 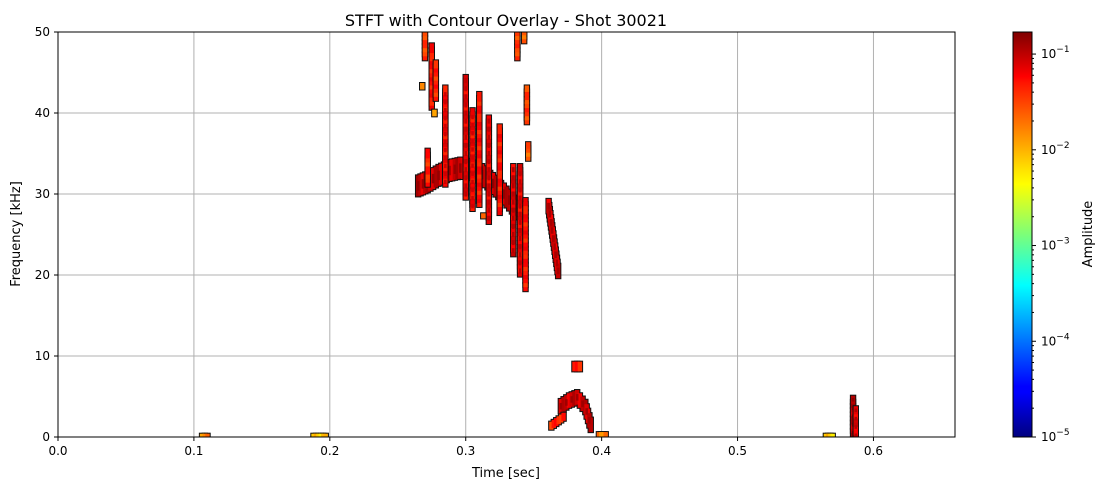 I want to click on region-spike-c, so click(x=431, y=76).